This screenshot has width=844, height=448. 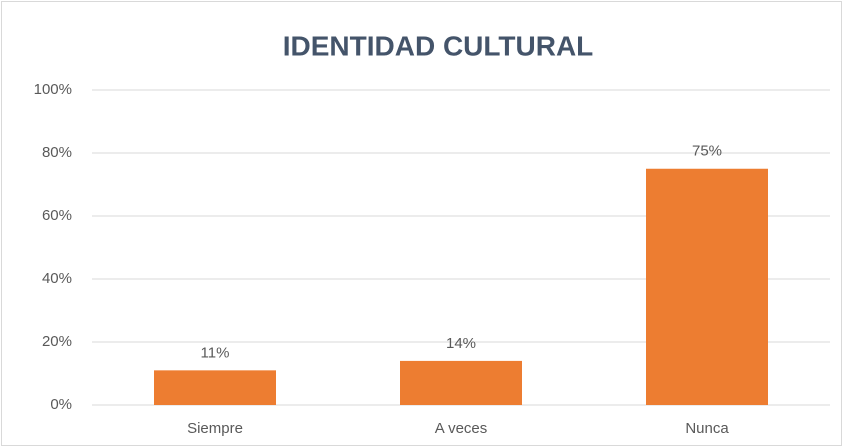 What do you see at coordinates (57, 341) in the screenshot?
I see `y-tick-label: 20%` at bounding box center [57, 341].